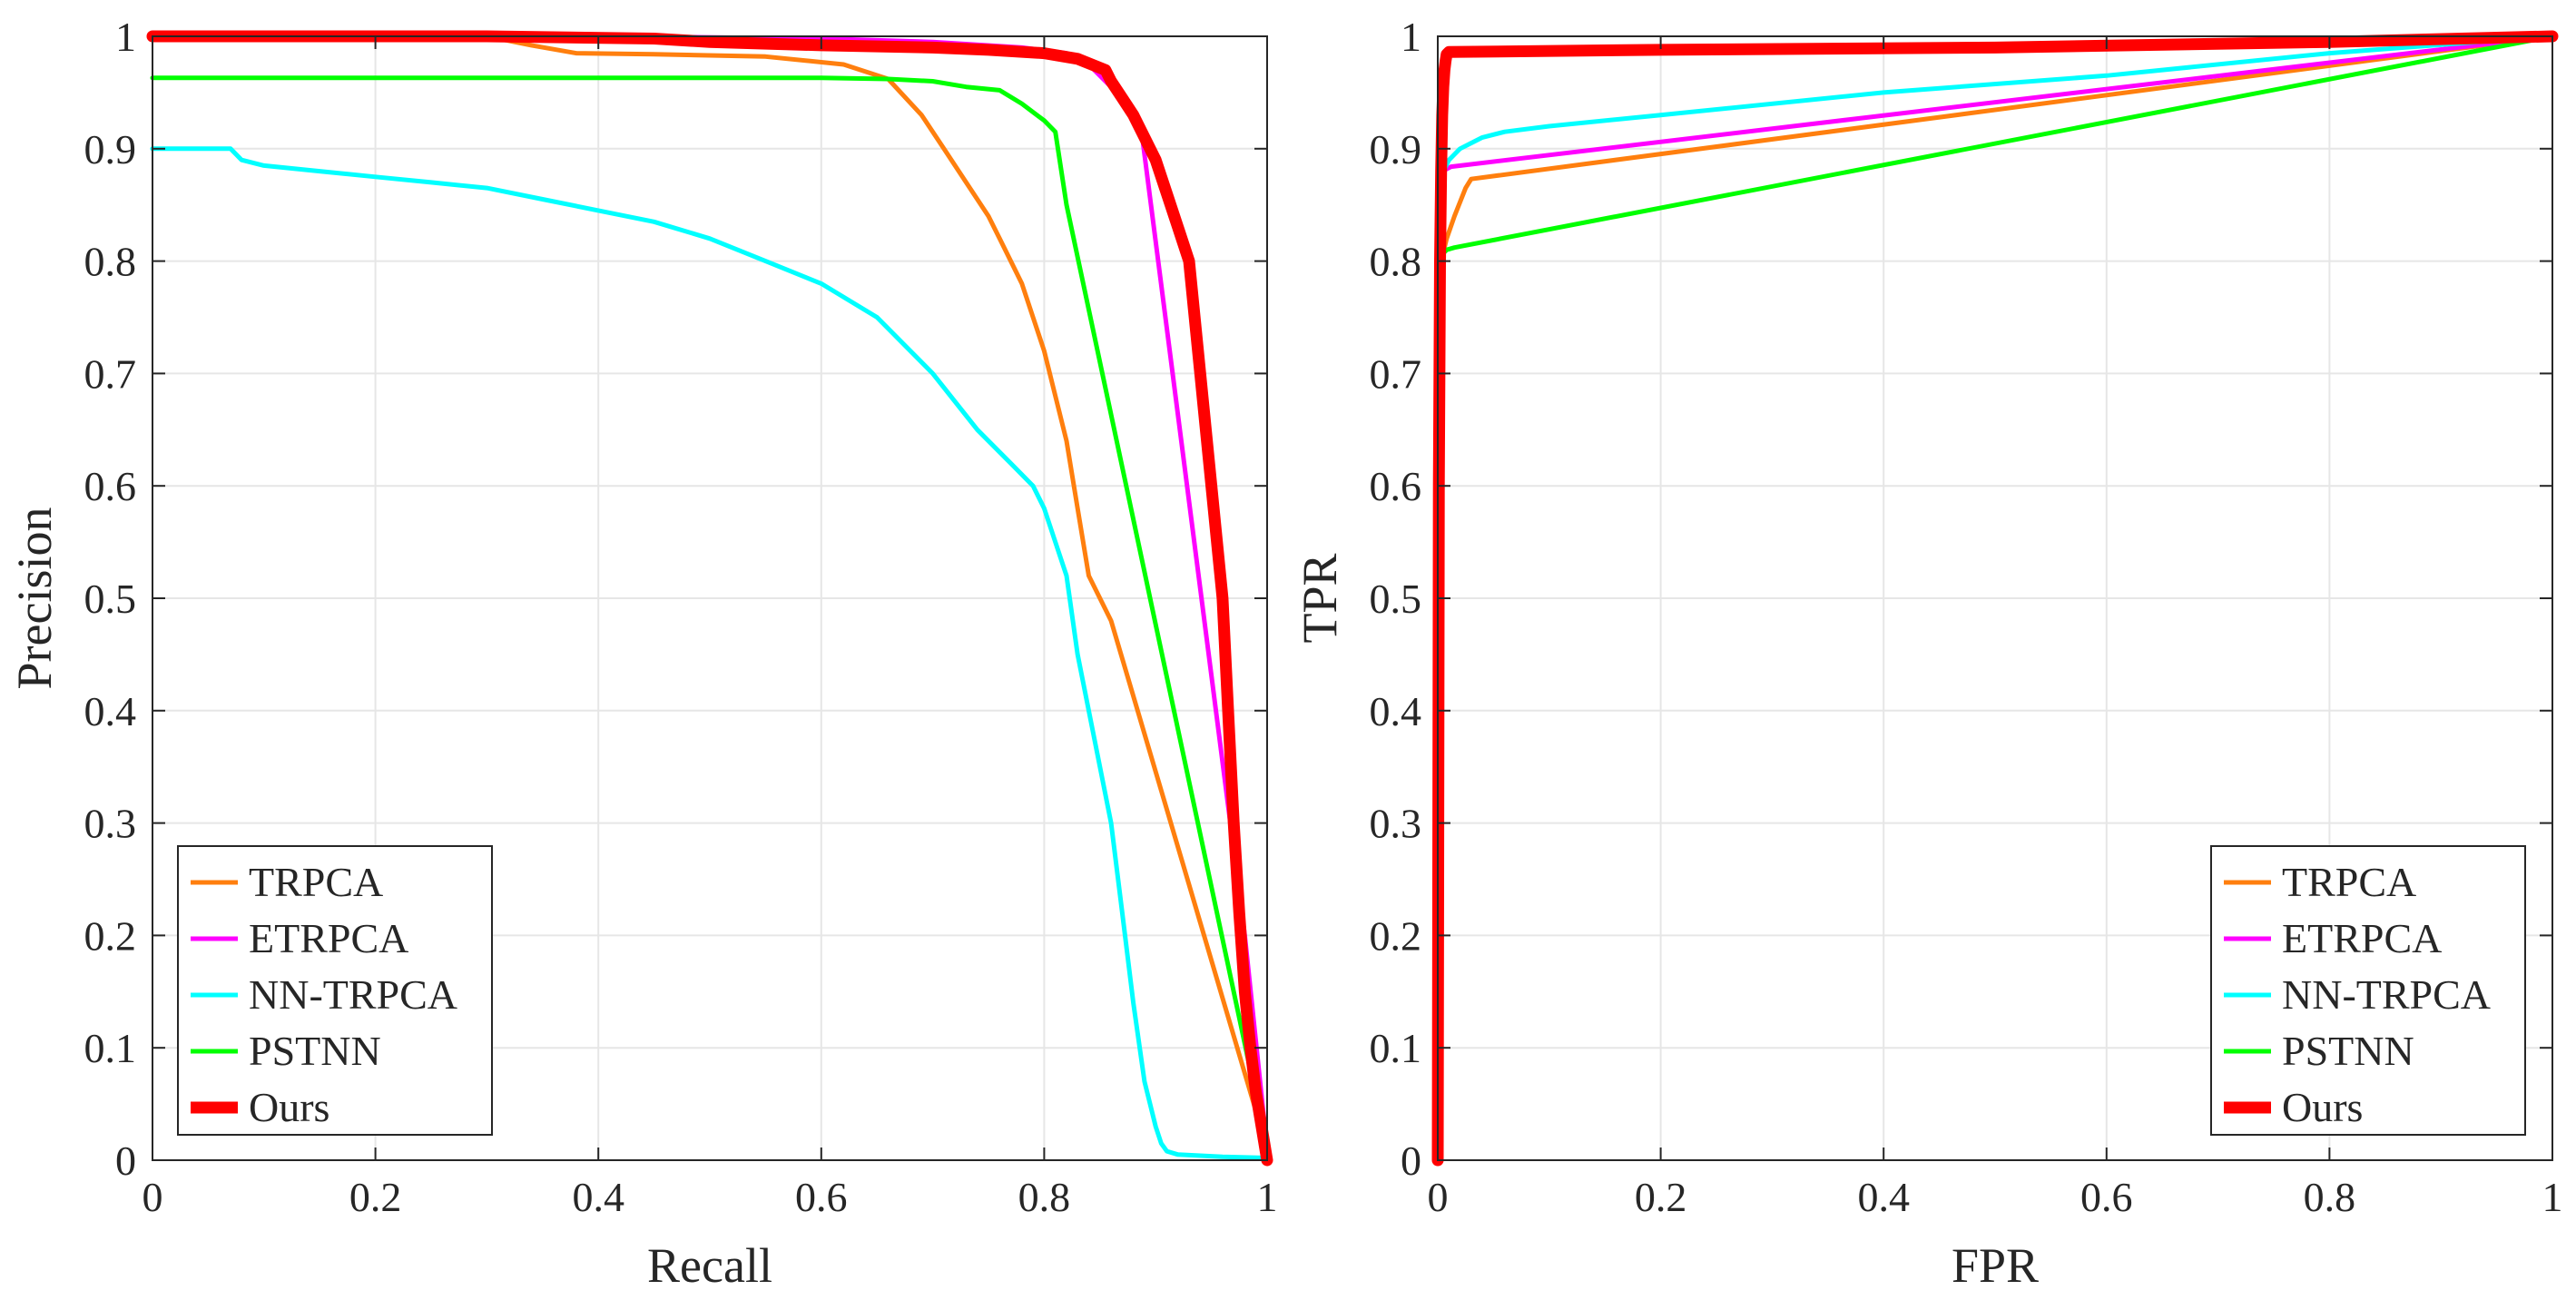  What do you see at coordinates (110, 373) in the screenshot?
I see `pr-y-tick-label: 0.7` at bounding box center [110, 373].